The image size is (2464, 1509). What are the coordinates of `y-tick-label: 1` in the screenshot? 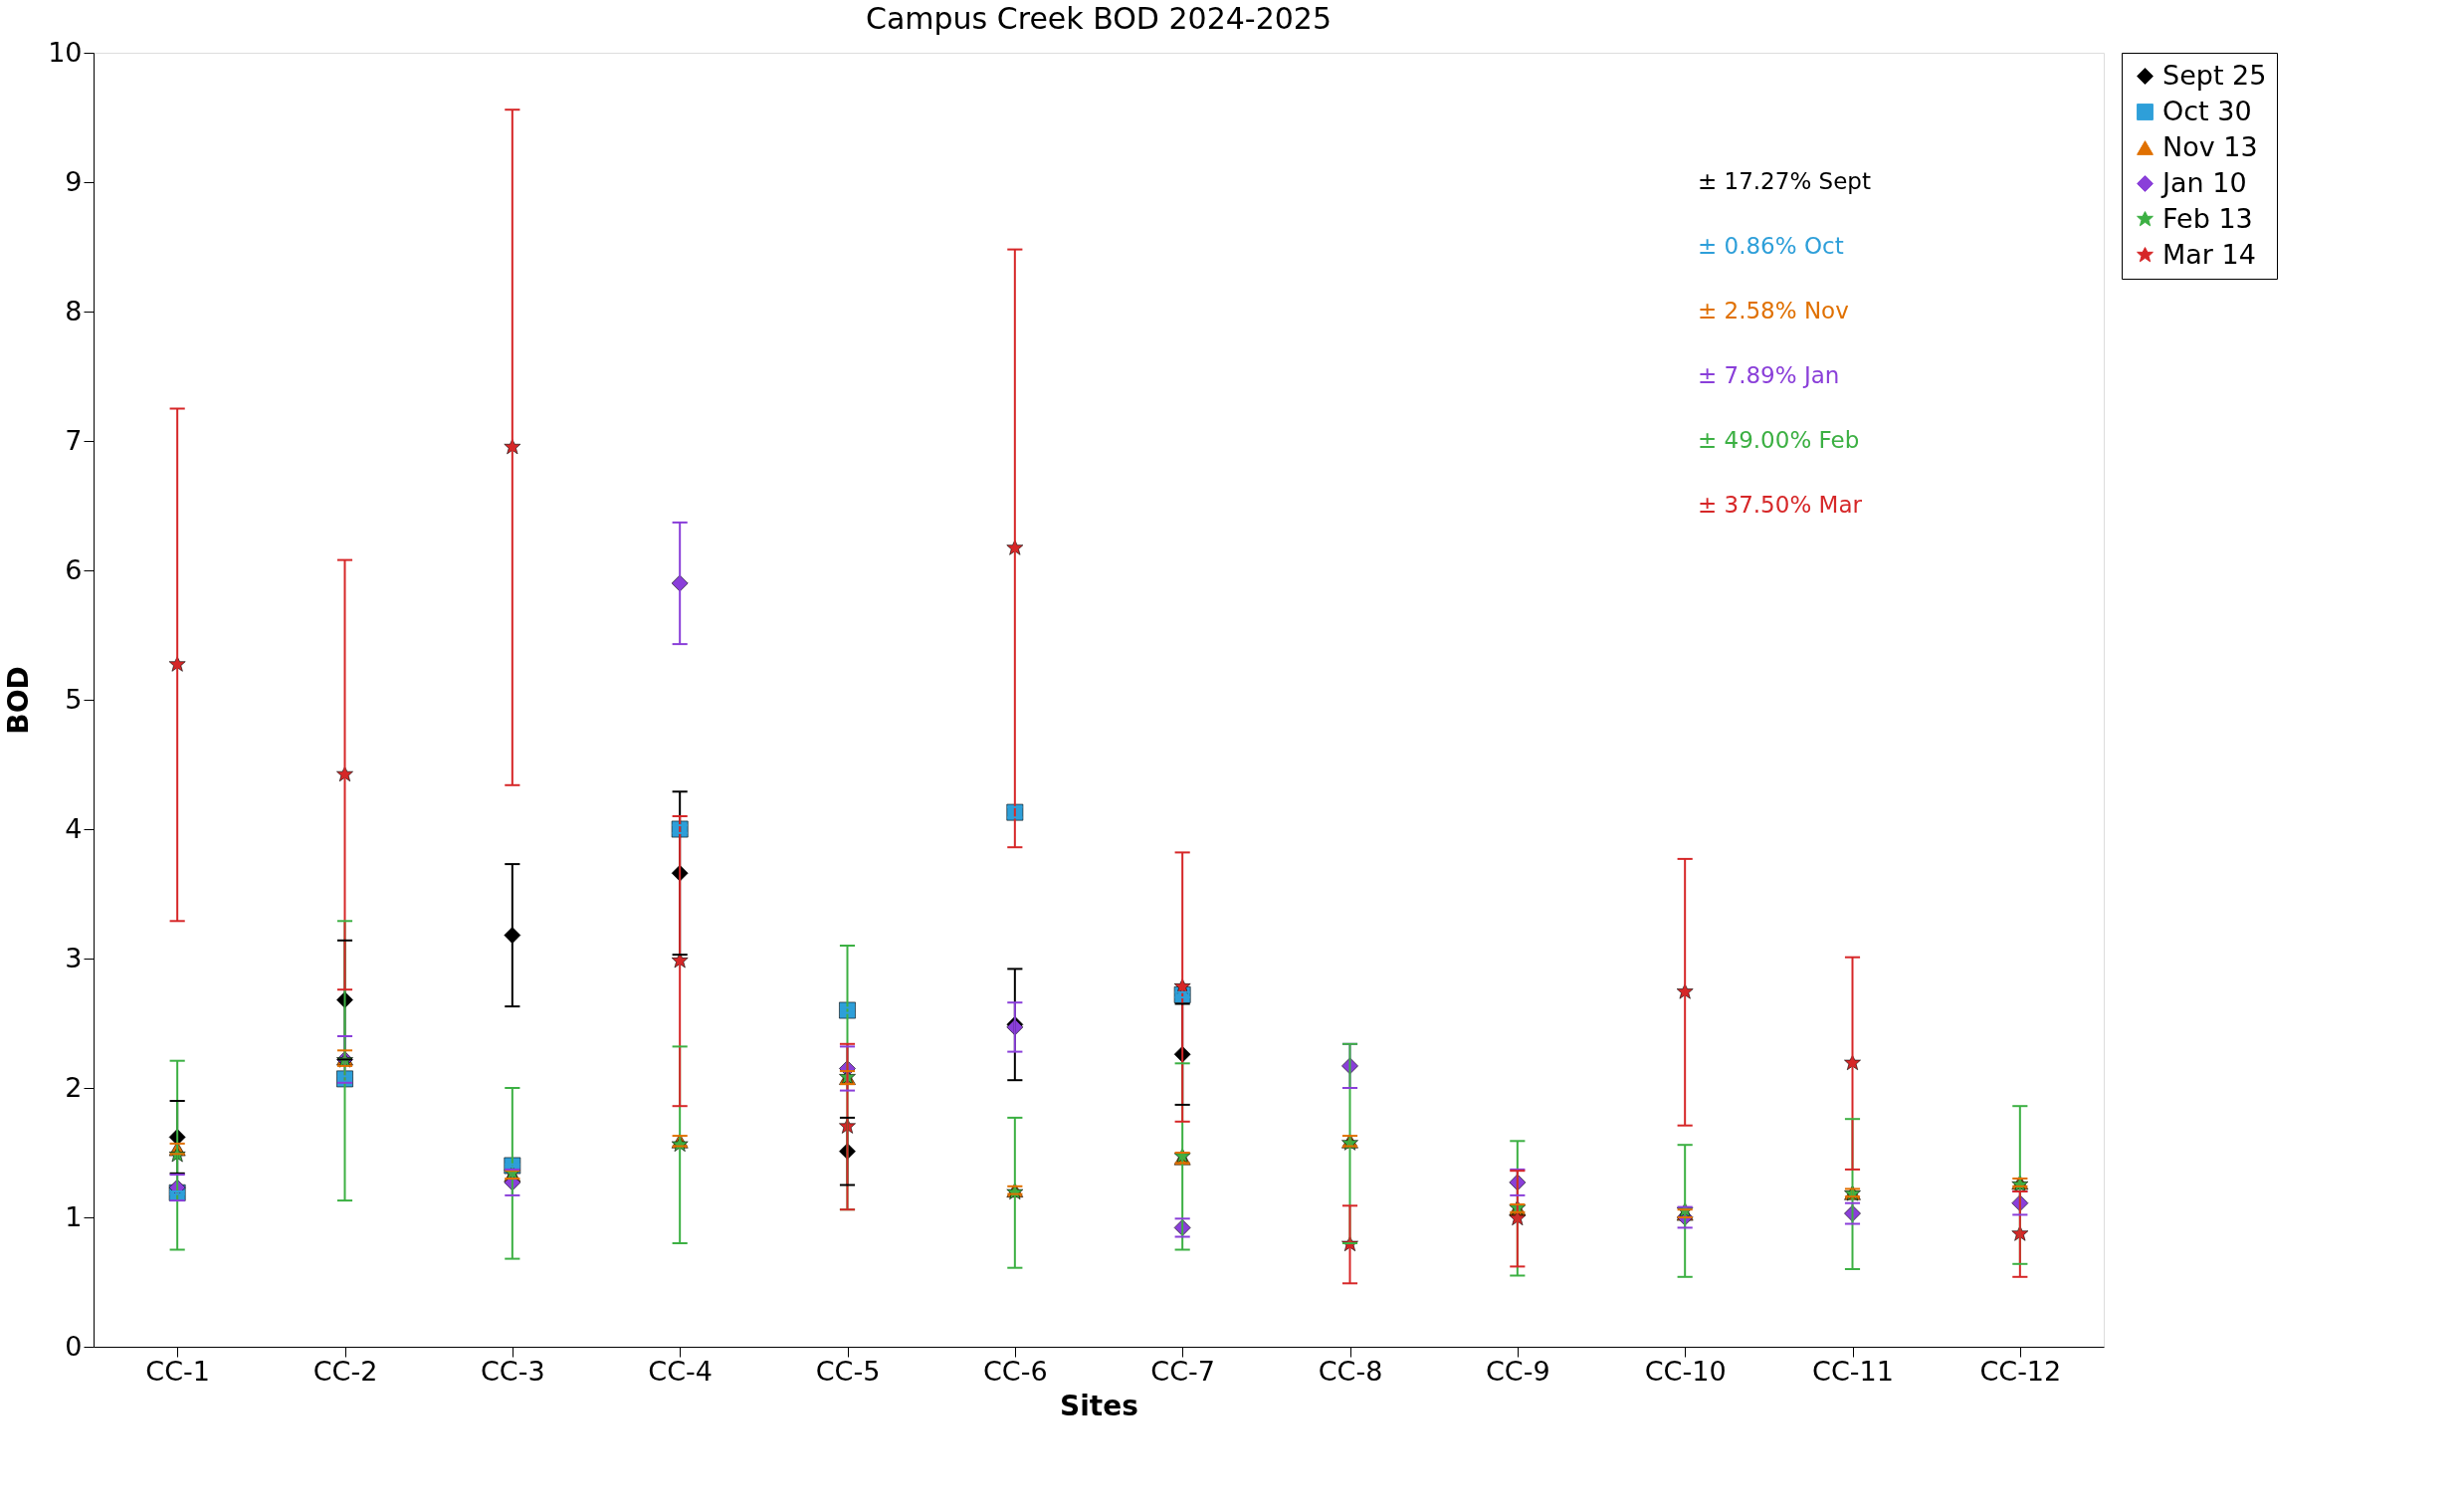 It's located at (74, 1216).